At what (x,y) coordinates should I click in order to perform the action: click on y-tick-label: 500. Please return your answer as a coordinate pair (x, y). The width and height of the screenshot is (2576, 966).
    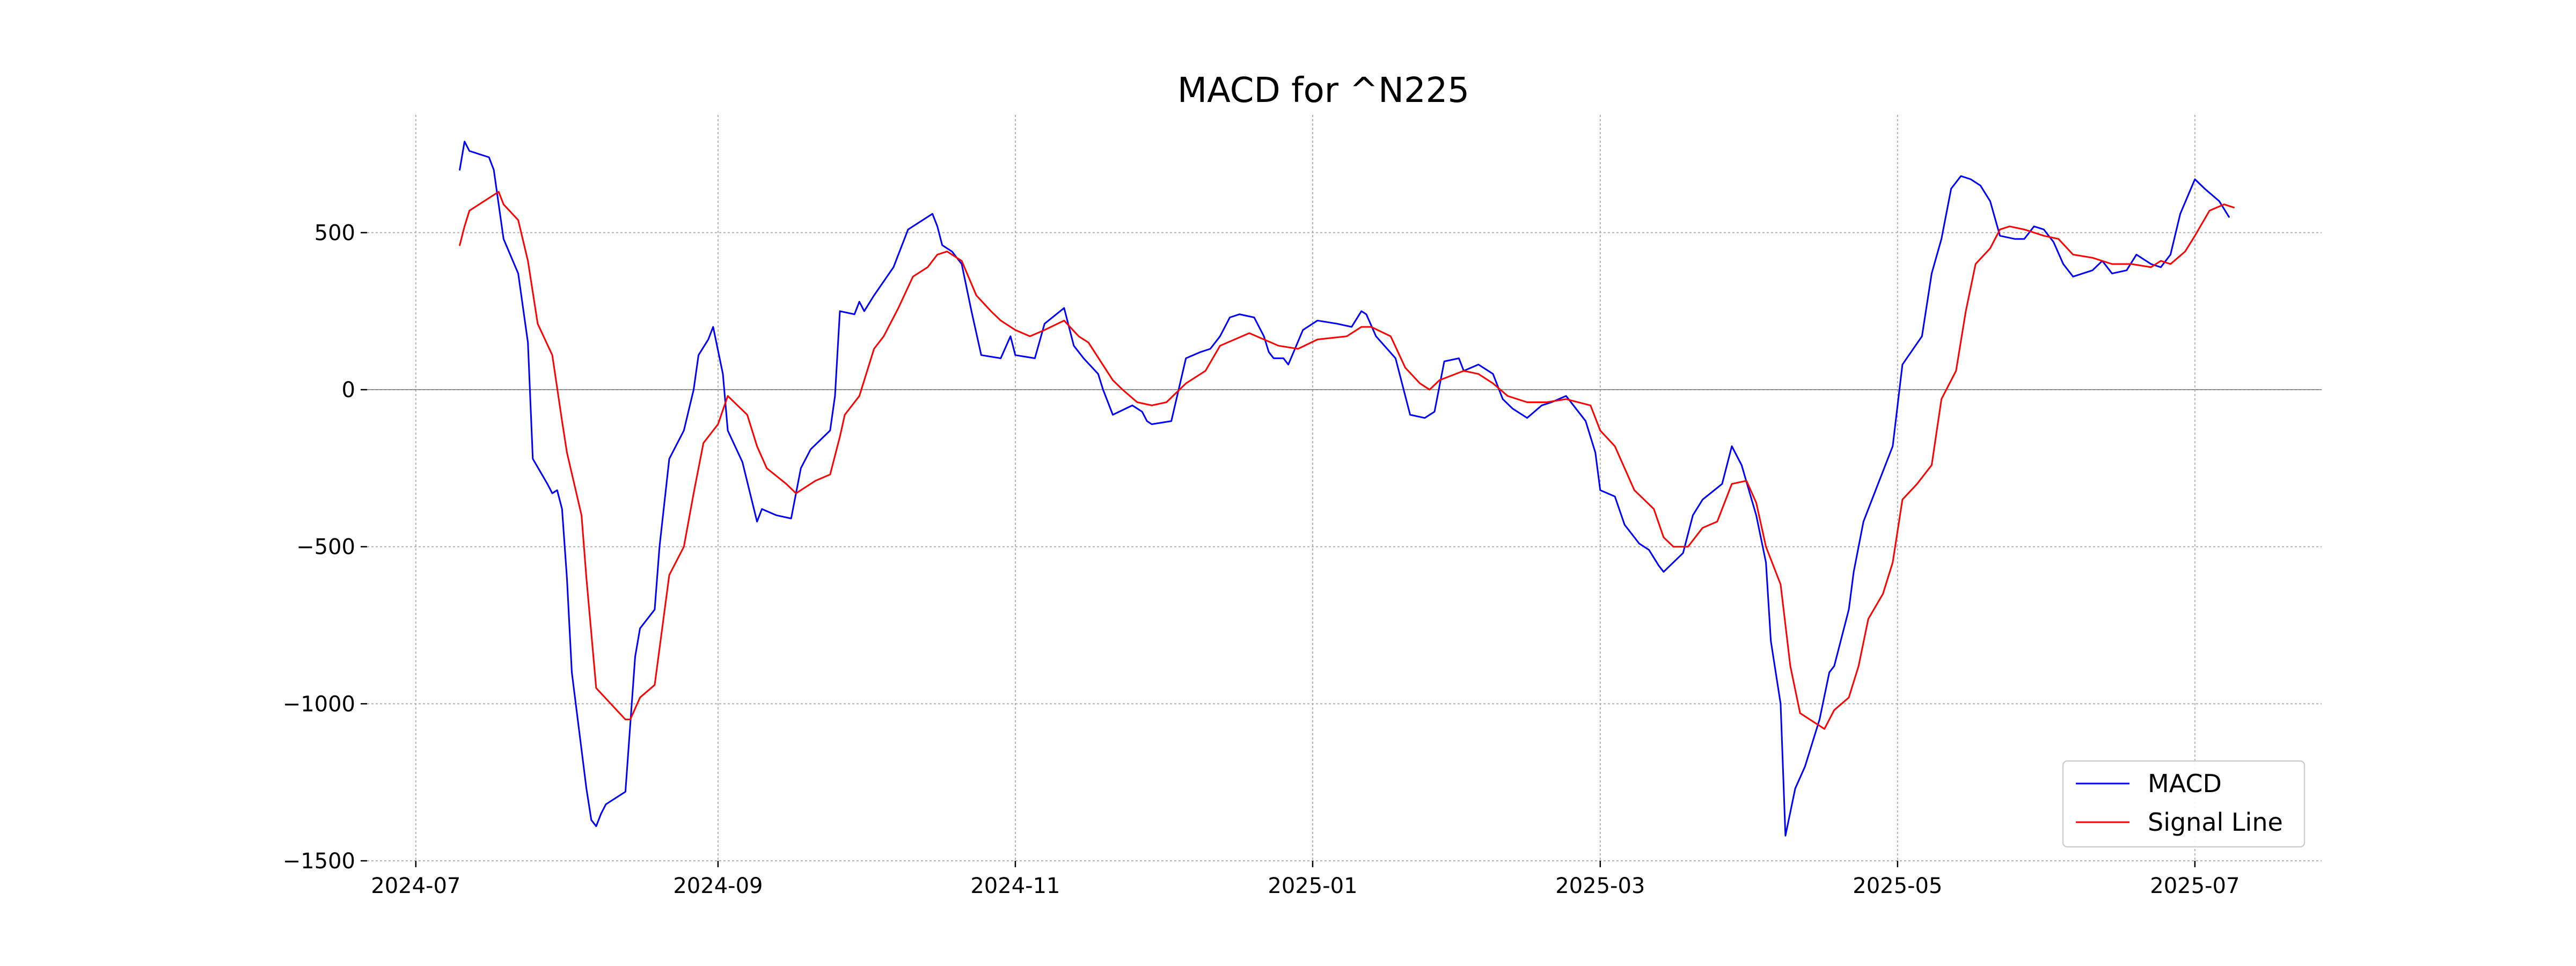
    Looking at the image, I should click on (334, 233).